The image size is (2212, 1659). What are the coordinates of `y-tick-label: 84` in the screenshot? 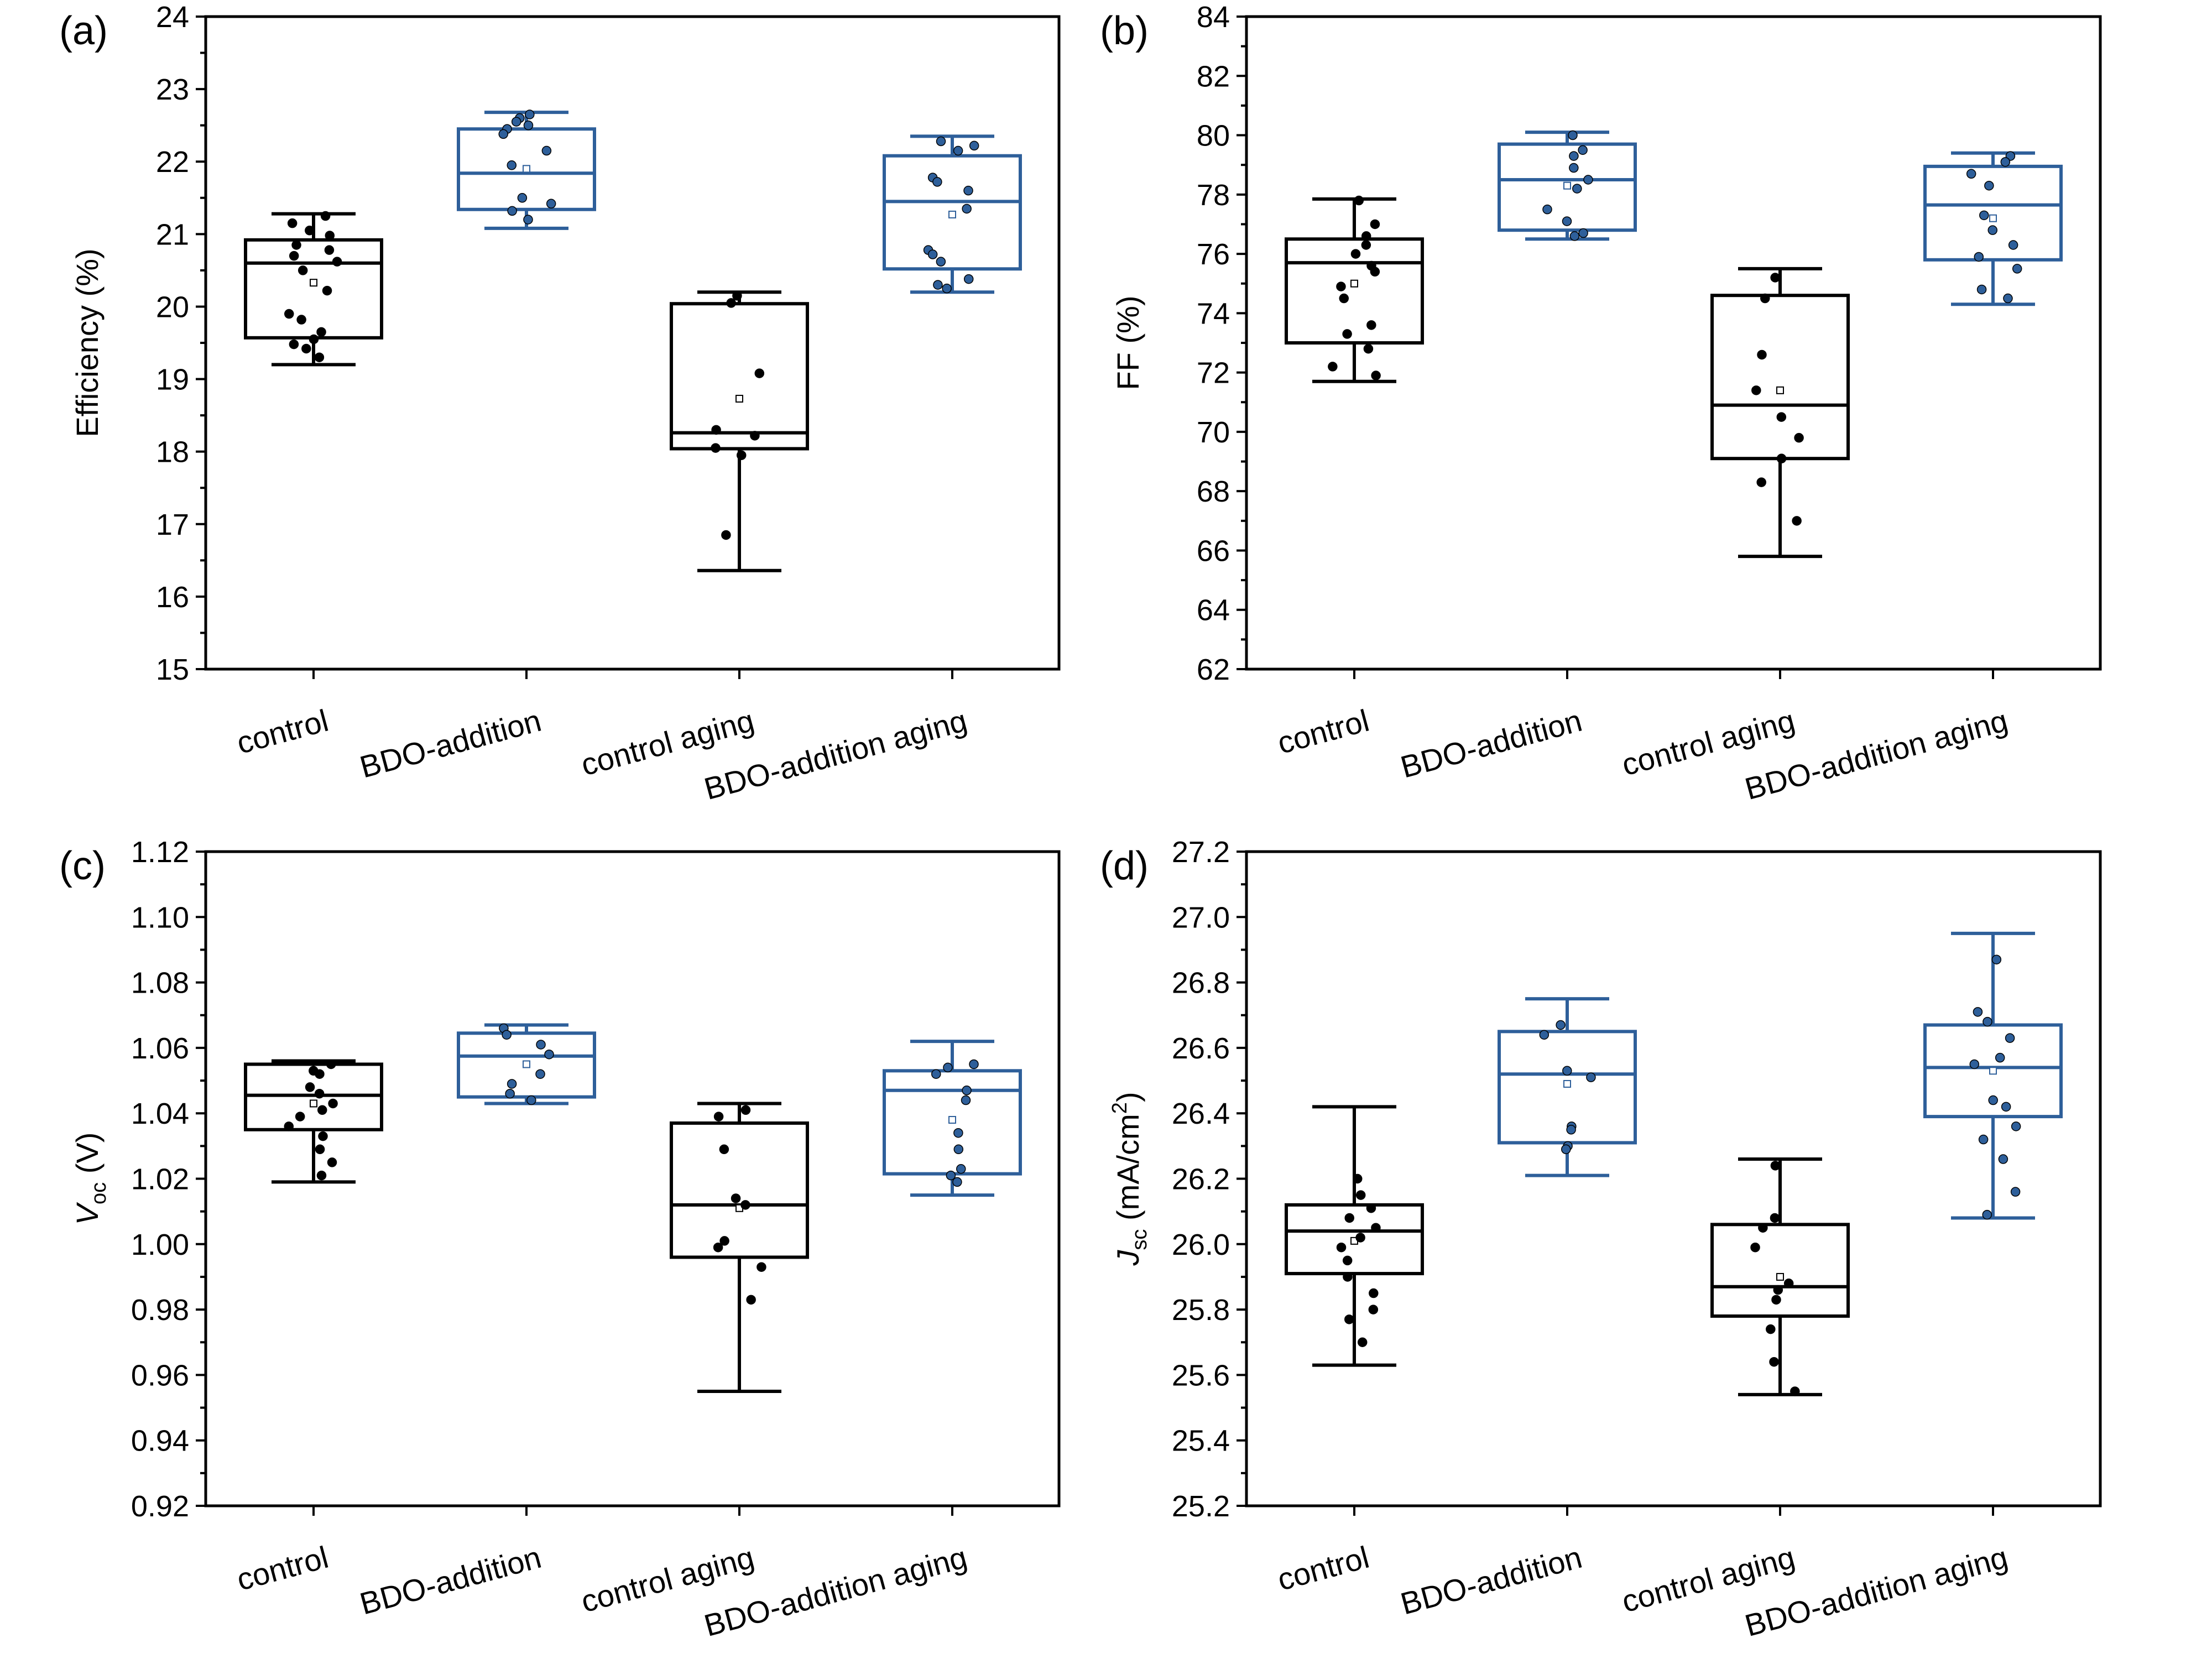 It's located at (1214, 18).